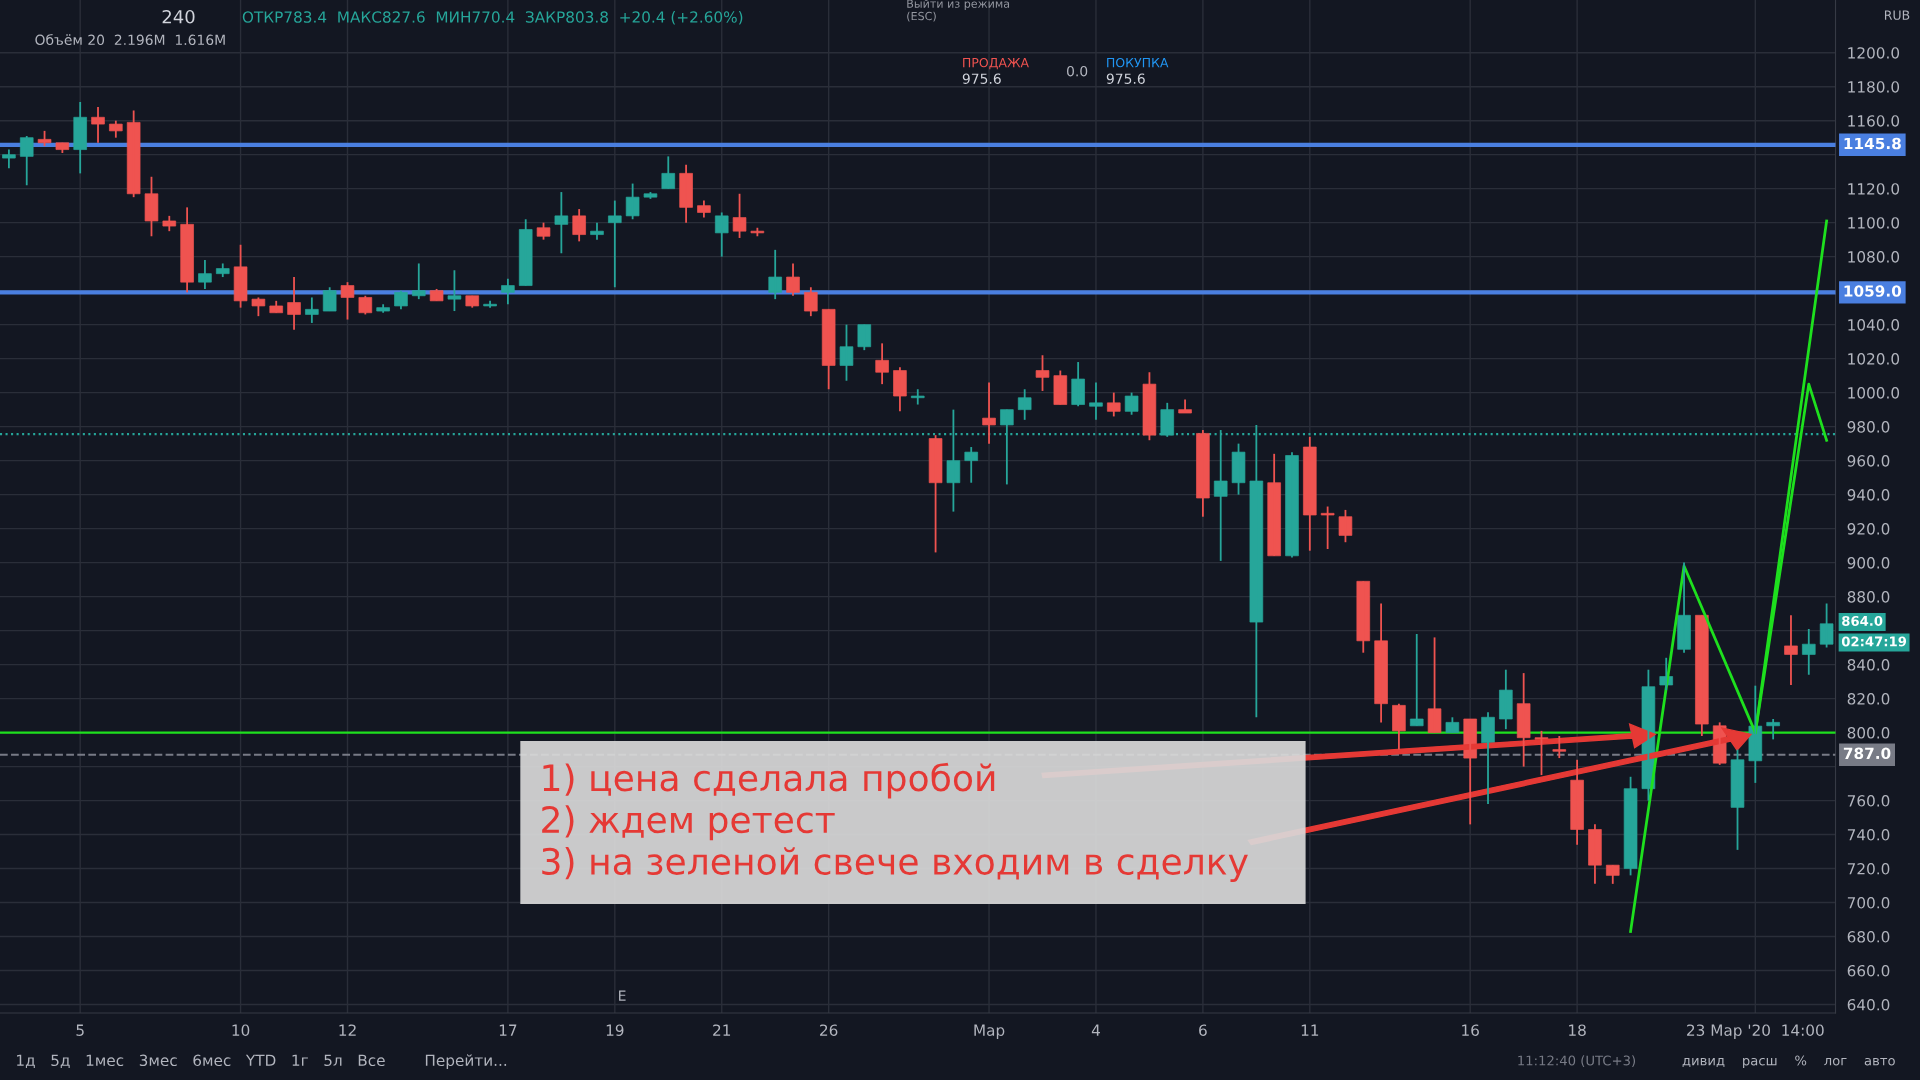  Describe the element at coordinates (1867, 753) in the screenshot. I see `ref-line-label: 787.0` at that location.